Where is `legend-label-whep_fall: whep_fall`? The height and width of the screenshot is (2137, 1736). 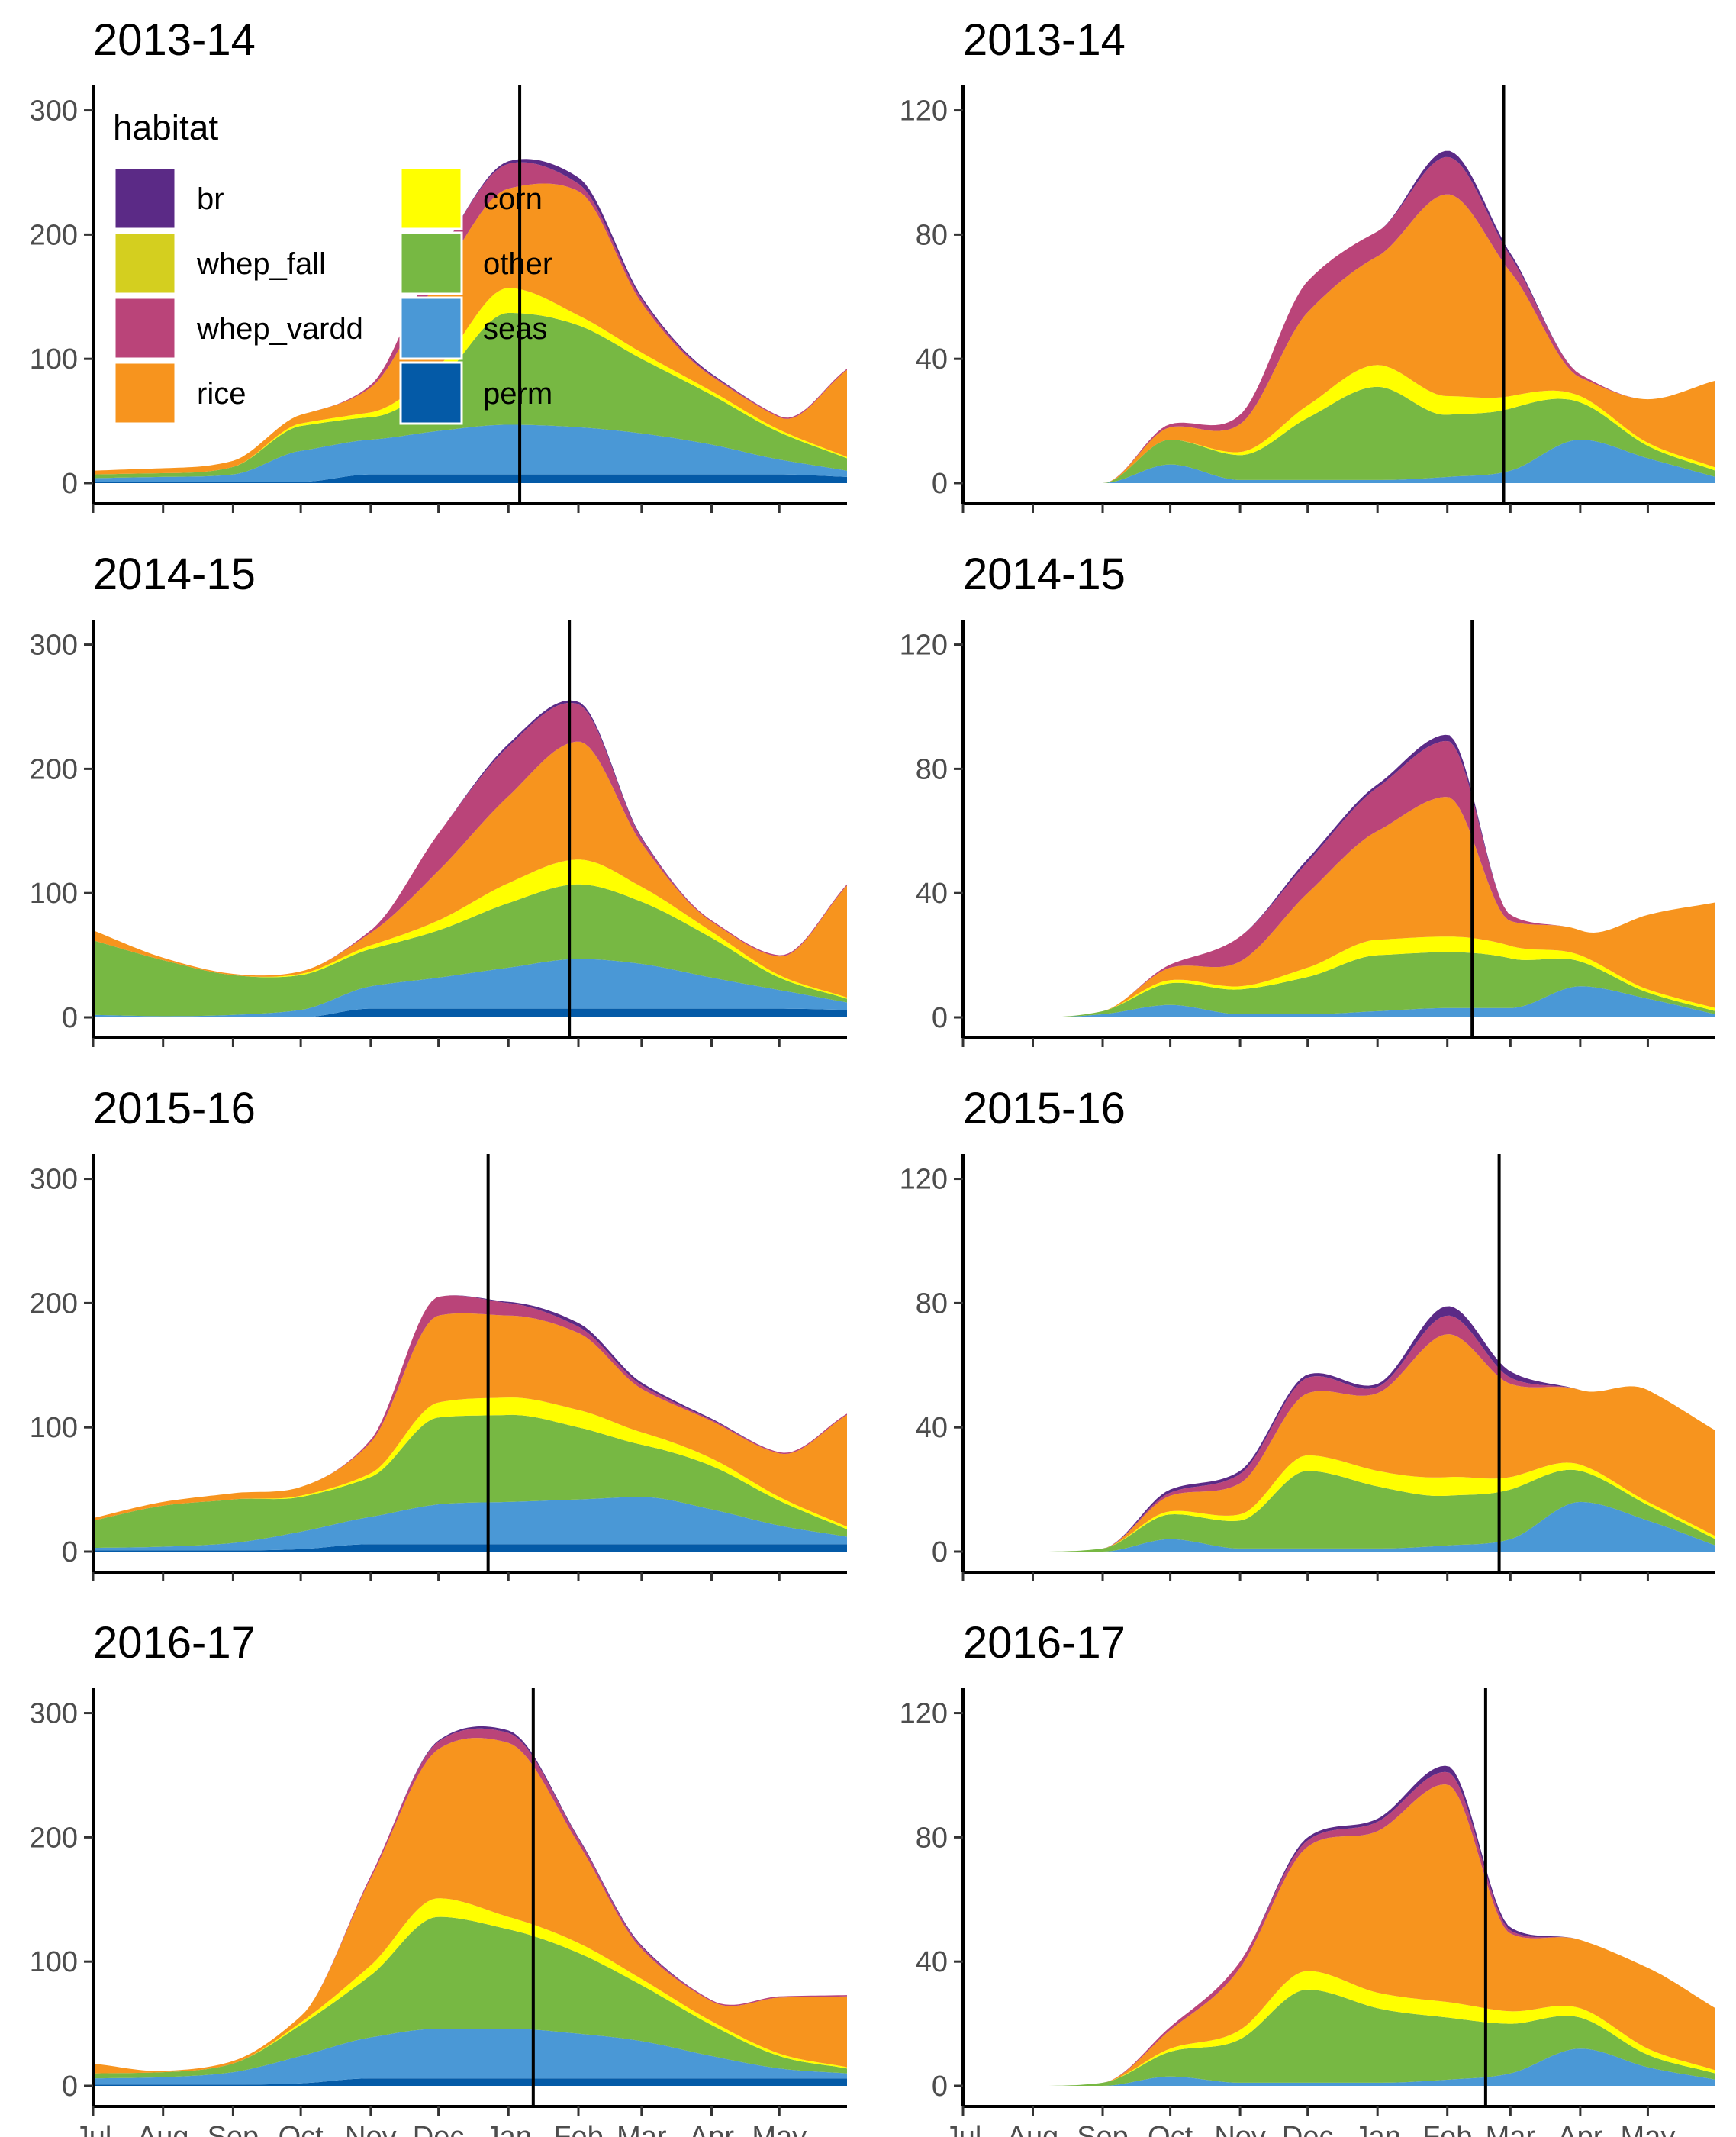
legend-label-whep_fall: whep_fall is located at coordinates (261, 264).